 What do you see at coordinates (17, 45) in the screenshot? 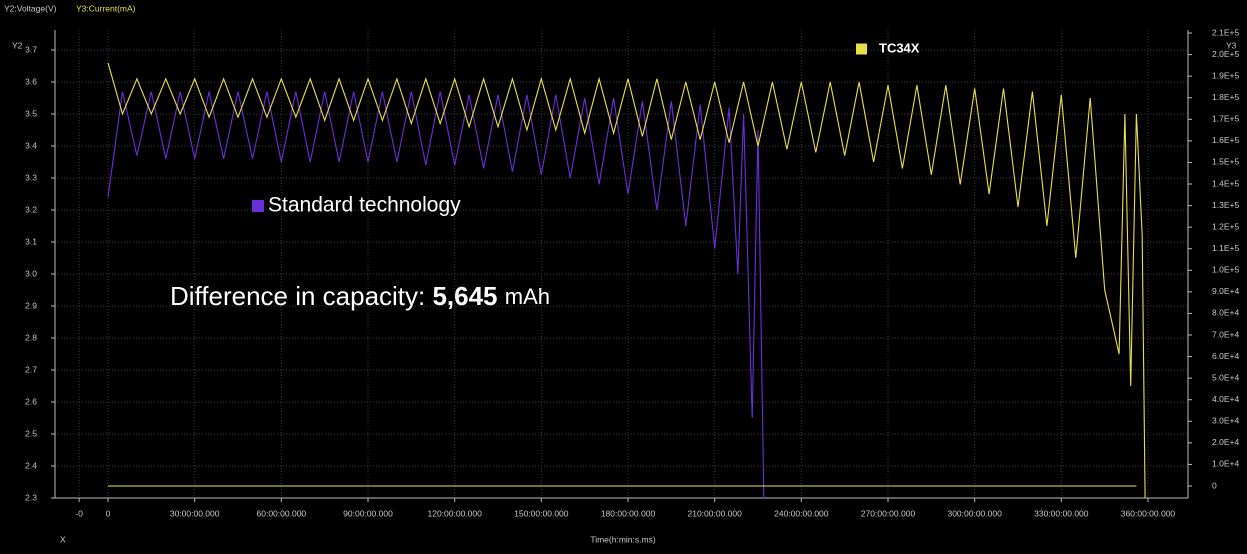
I see `y-axis-label: Y2` at bounding box center [17, 45].